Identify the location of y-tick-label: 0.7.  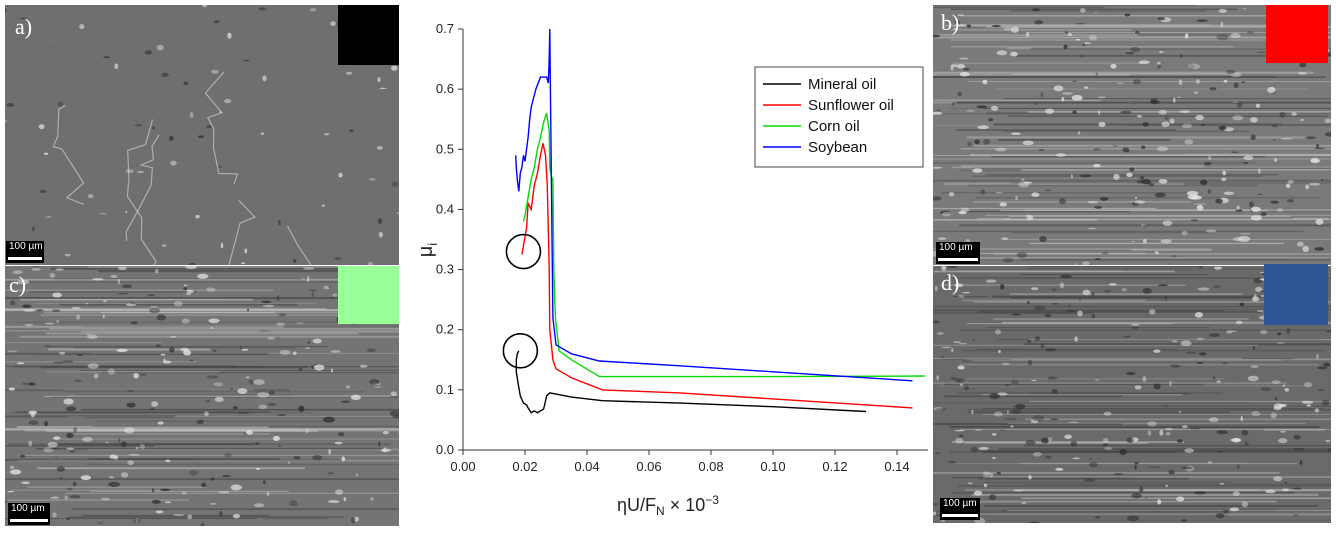
(445, 28).